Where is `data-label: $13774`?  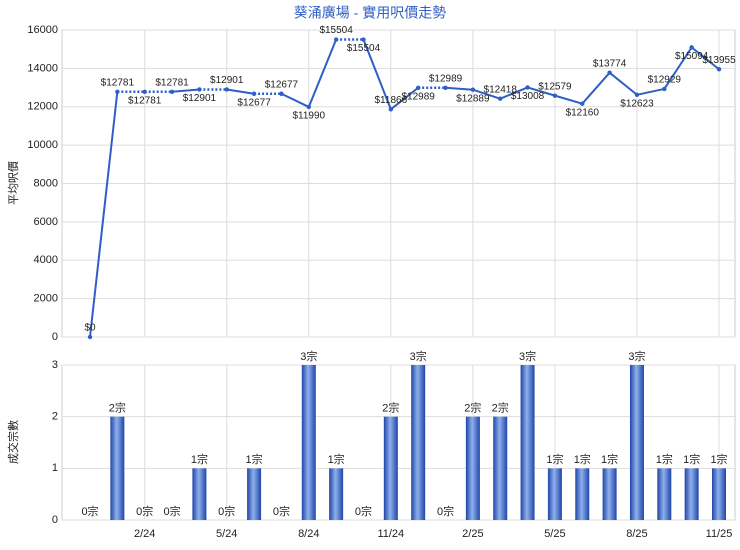
data-label: $13774 is located at coordinates (610, 63).